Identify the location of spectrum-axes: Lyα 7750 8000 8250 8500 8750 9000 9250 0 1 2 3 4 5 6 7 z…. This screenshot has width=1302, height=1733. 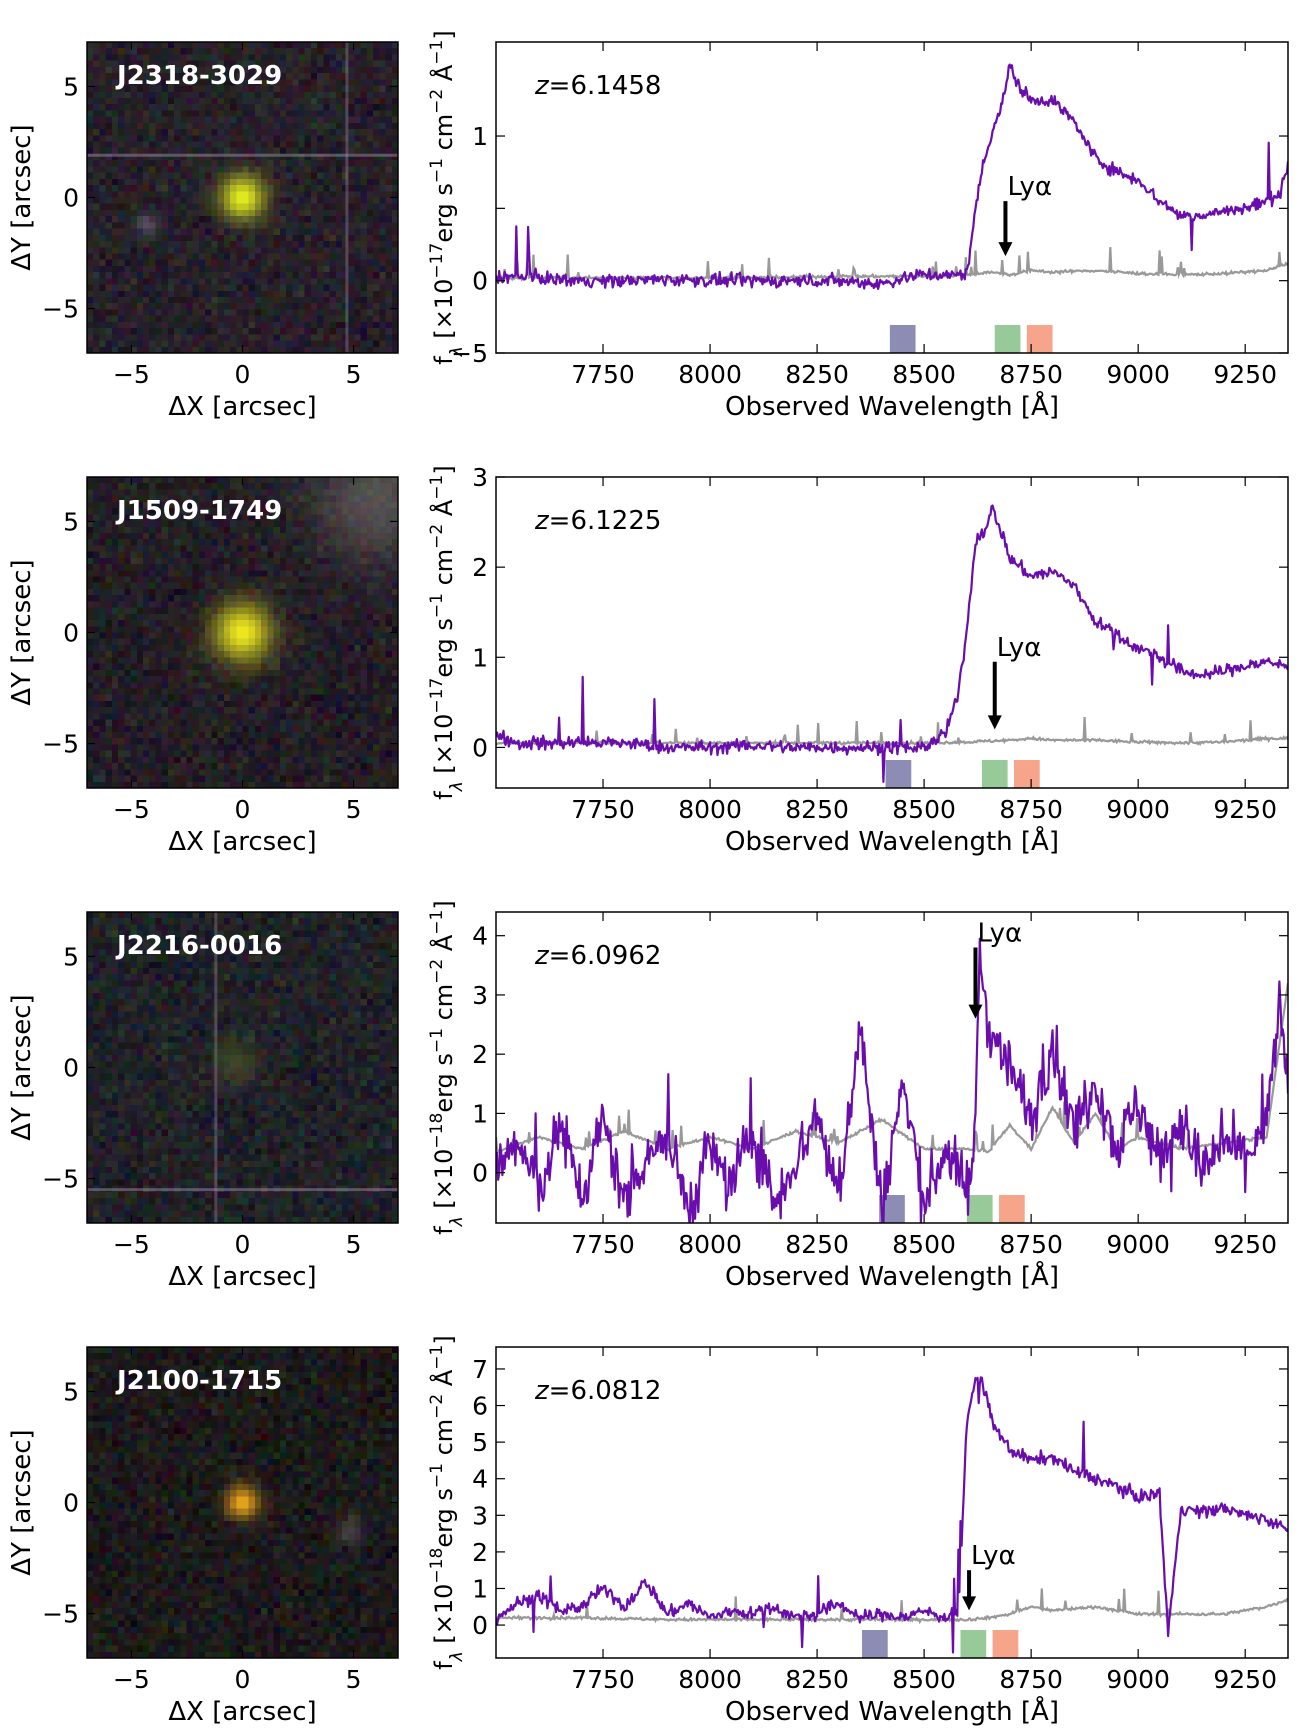
(858, 1531).